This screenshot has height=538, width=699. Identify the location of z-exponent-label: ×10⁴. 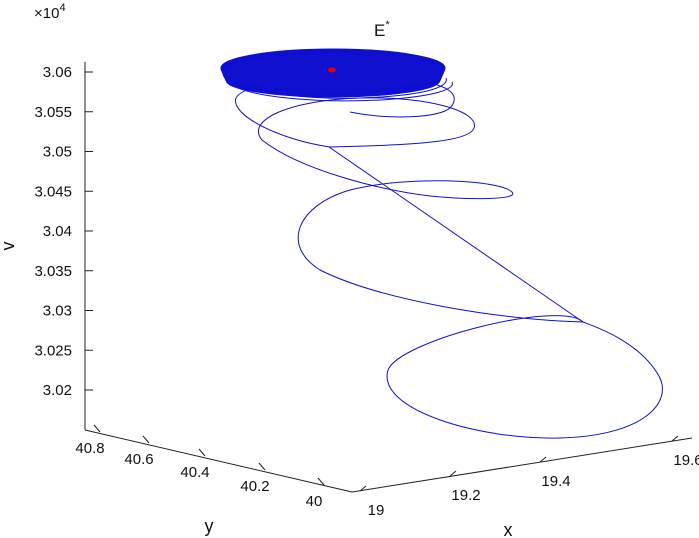
(50, 12).